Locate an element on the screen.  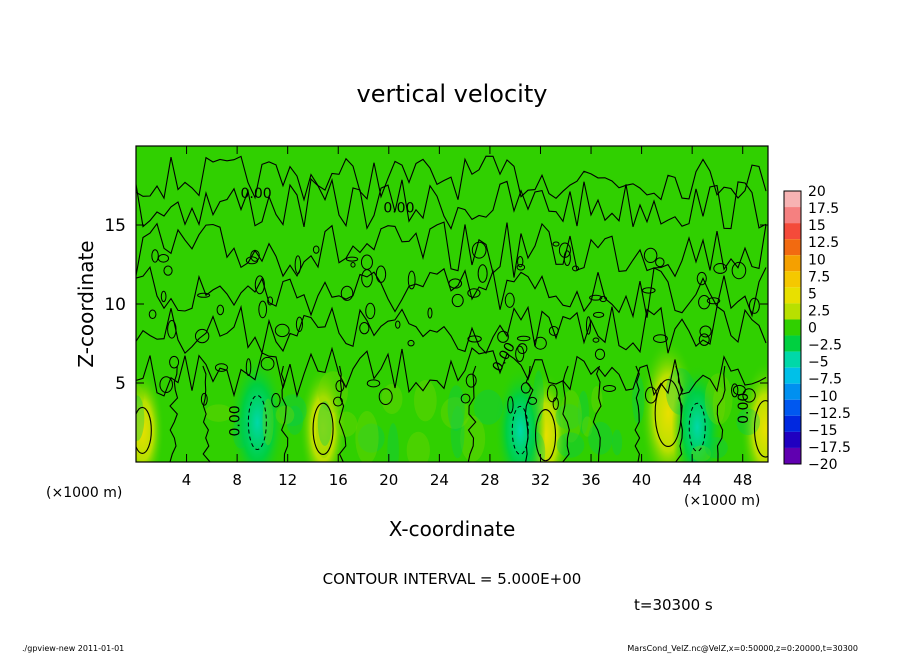
colorbar-label: −2.5 is located at coordinates (825, 346).